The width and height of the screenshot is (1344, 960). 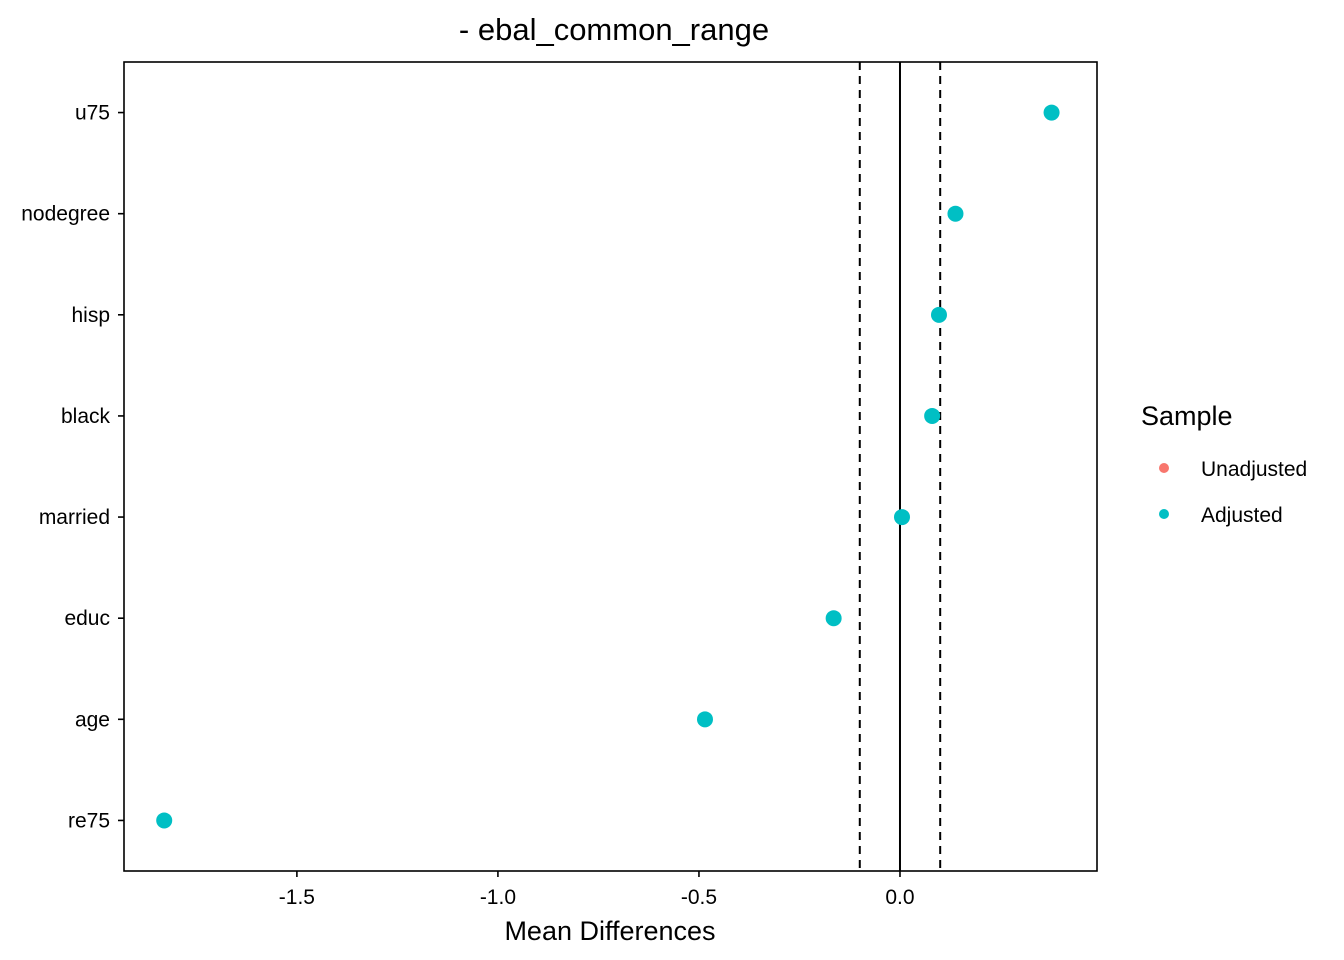 What do you see at coordinates (899, 897) in the screenshot?
I see `x-tick-label-3: 0.0` at bounding box center [899, 897].